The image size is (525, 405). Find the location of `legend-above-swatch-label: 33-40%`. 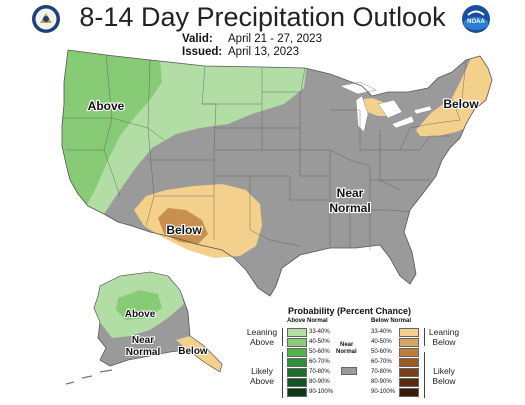

legend-above-swatch-label: 33-40% is located at coordinates (319, 332).